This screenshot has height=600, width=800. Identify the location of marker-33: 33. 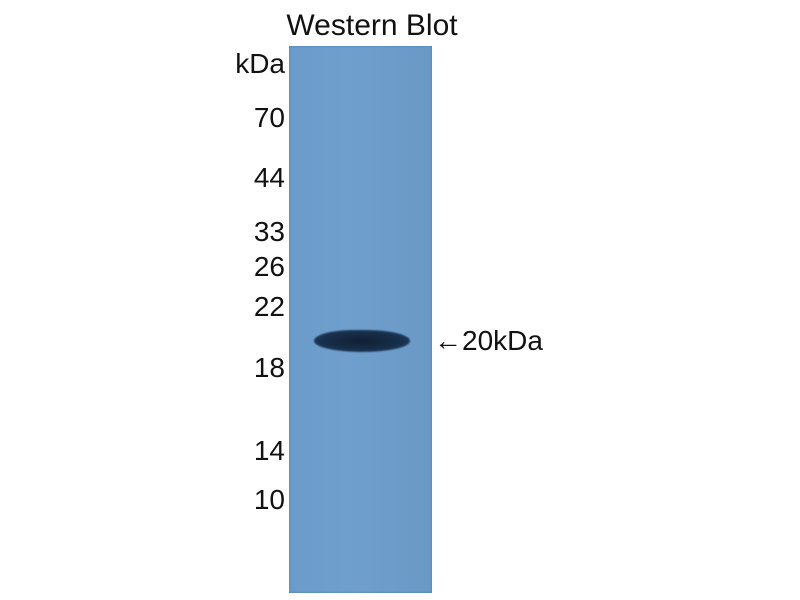
(269, 231).